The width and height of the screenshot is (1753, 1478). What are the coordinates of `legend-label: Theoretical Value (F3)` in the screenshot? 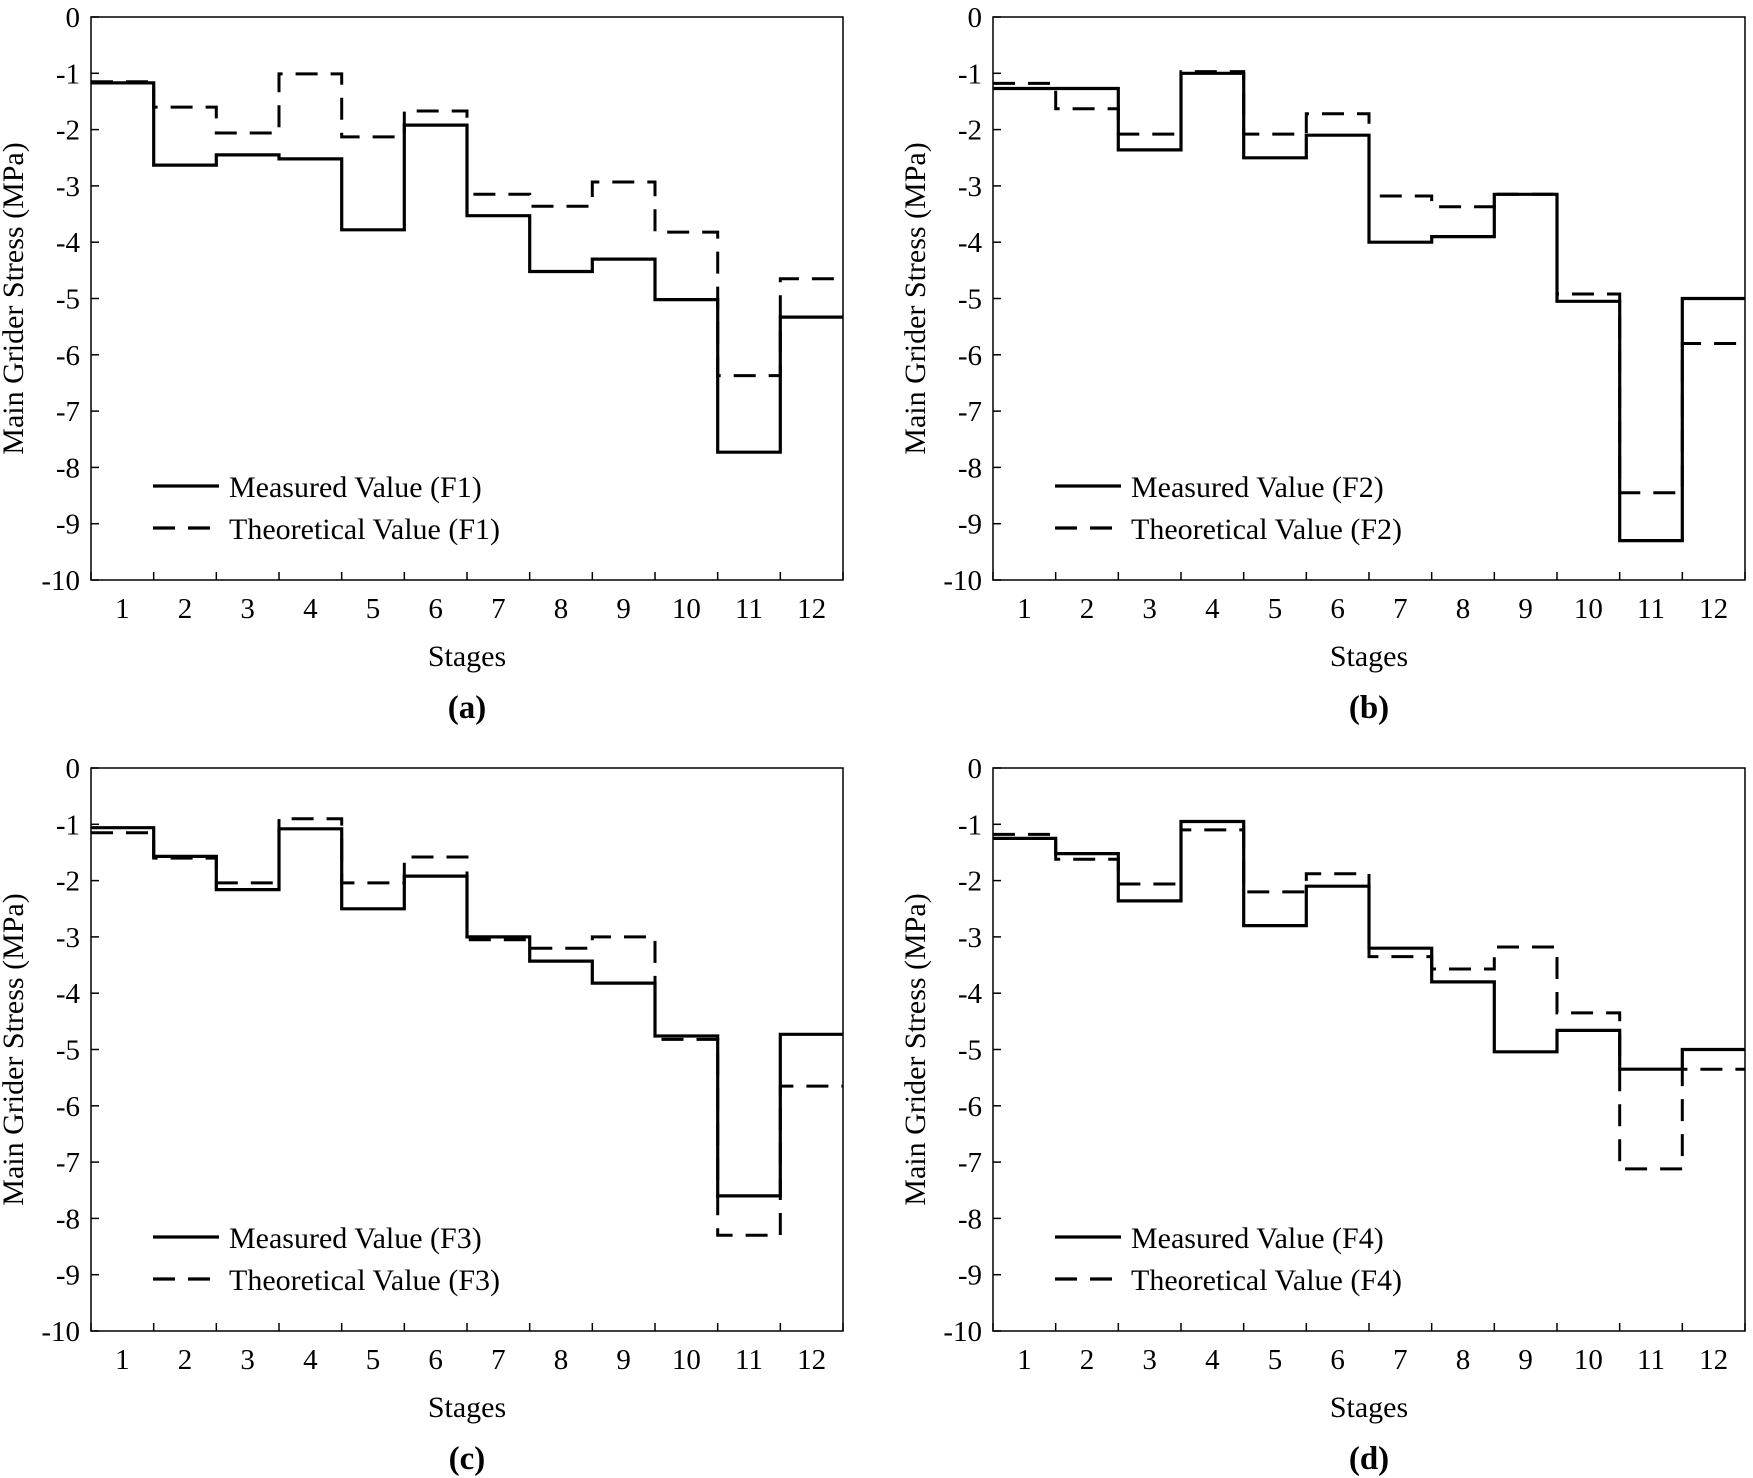 It's located at (364, 1280).